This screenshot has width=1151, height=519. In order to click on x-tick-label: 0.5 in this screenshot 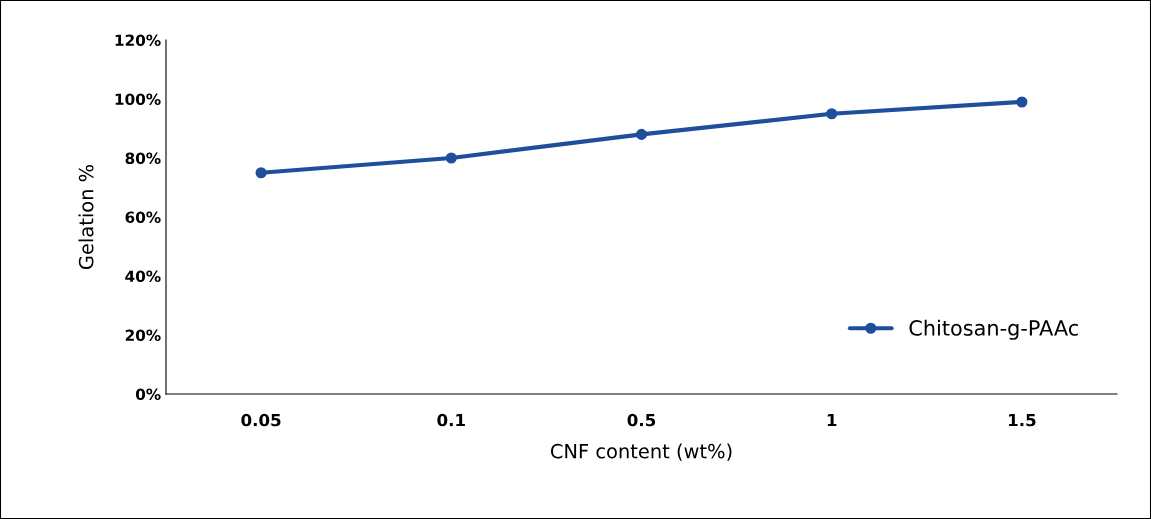, I will do `click(641, 420)`.